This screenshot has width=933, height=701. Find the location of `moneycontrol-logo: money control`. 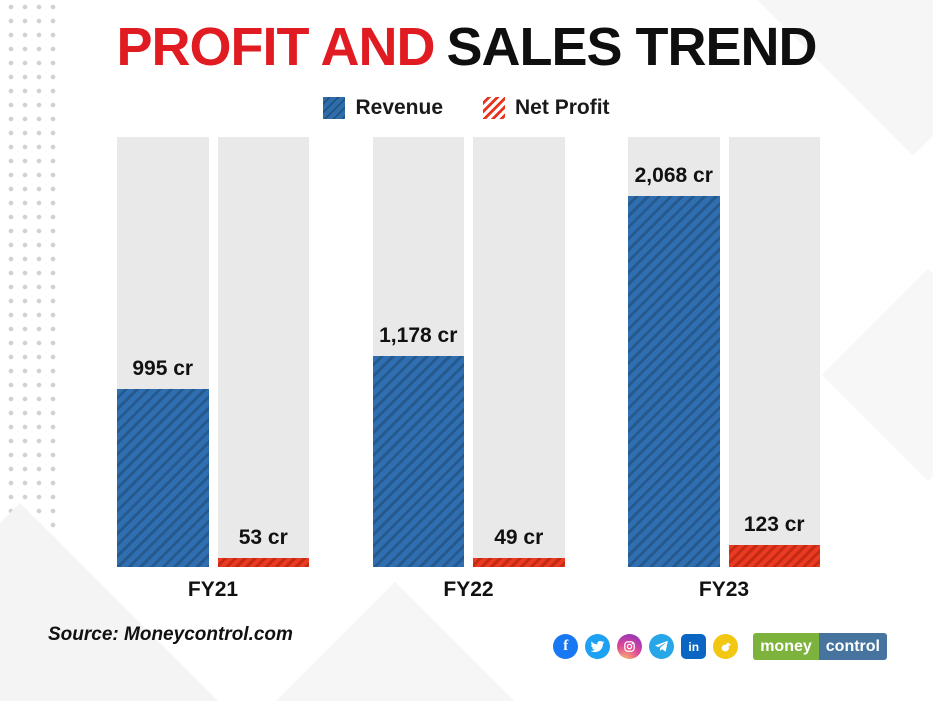

moneycontrol-logo: money control is located at coordinates (820, 646).